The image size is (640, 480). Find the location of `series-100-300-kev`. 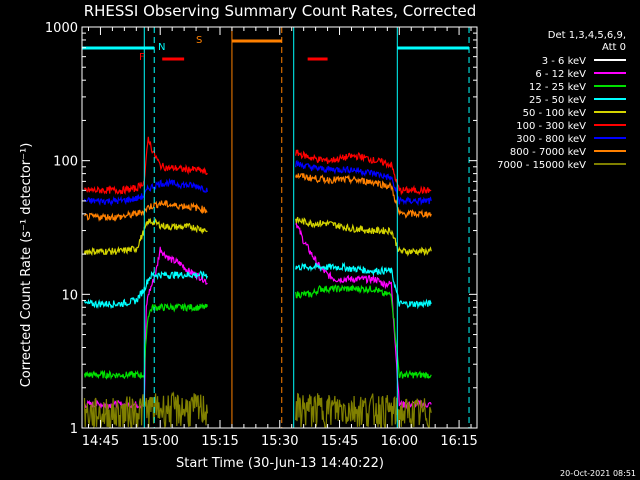

series-100-300-kev is located at coordinates (257, 166).